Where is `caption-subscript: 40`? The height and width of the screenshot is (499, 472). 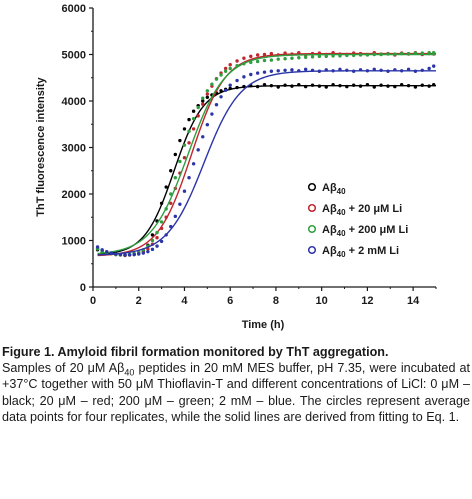 caption-subscript: 40 is located at coordinates (129, 372).